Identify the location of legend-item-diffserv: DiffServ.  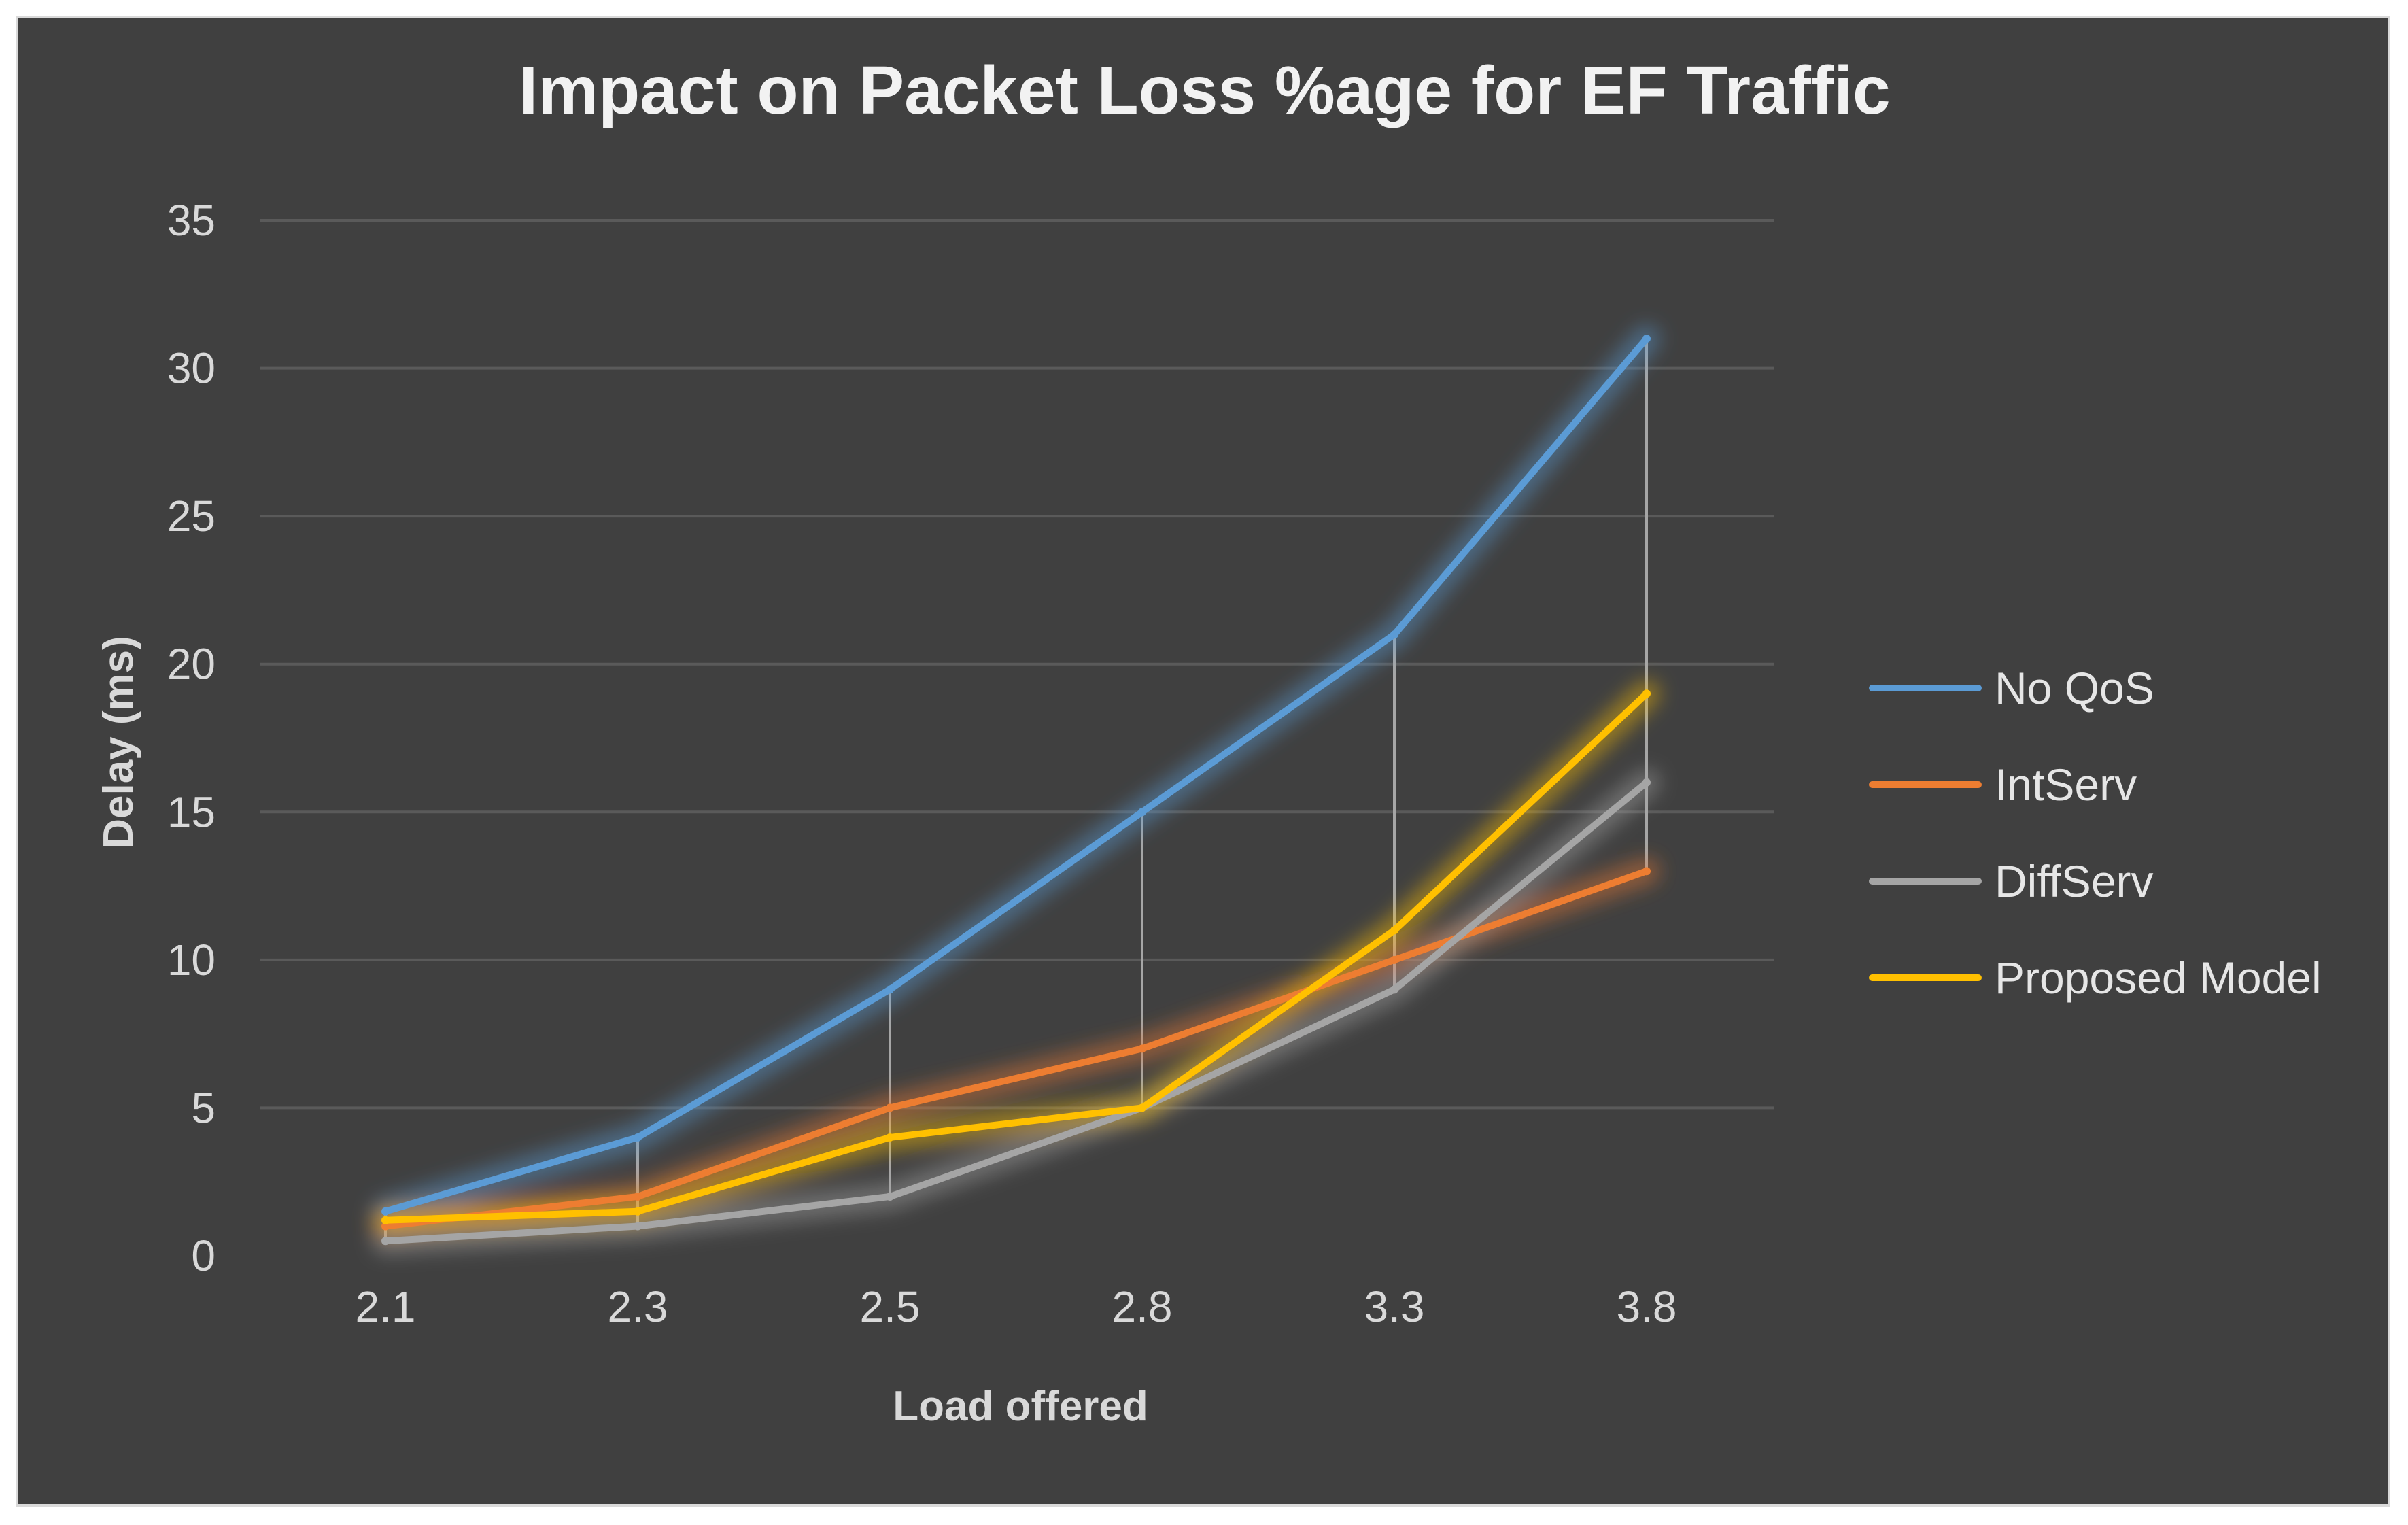
(2011, 881).